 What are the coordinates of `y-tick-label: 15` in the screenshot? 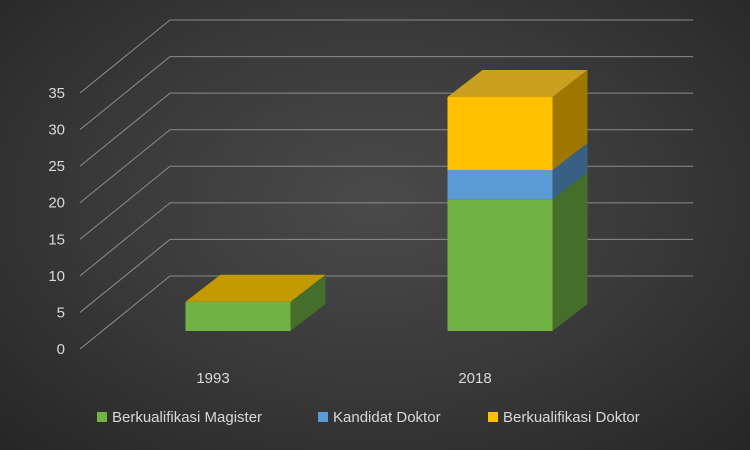 It's located at (56, 239).